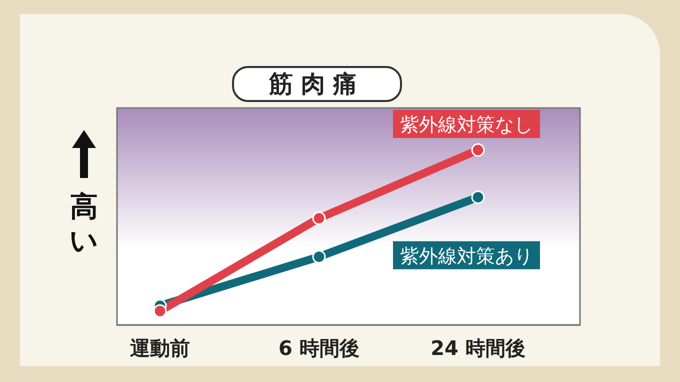 The width and height of the screenshot is (680, 382). Describe the element at coordinates (478, 348) in the screenshot. I see `x-tick-label: 24 時間後` at that location.